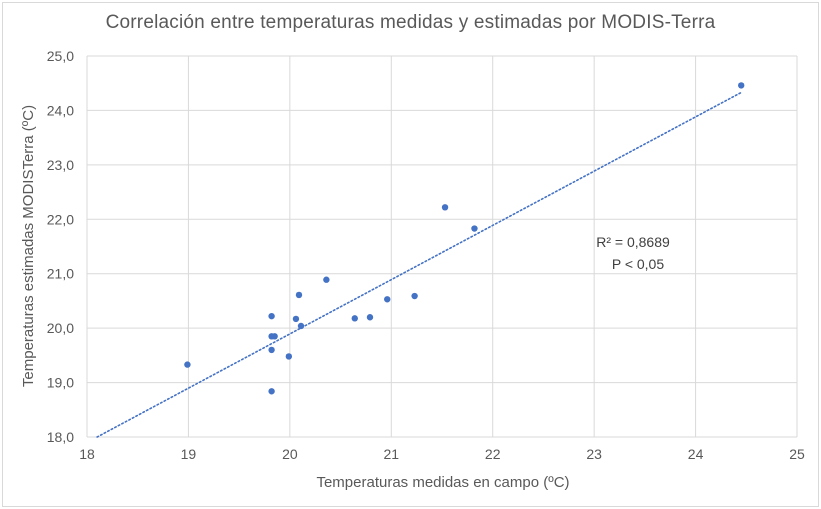 The width and height of the screenshot is (821, 509). I want to click on x-axis-label: Temperaturas medidas en campo (ºC), so click(442, 482).